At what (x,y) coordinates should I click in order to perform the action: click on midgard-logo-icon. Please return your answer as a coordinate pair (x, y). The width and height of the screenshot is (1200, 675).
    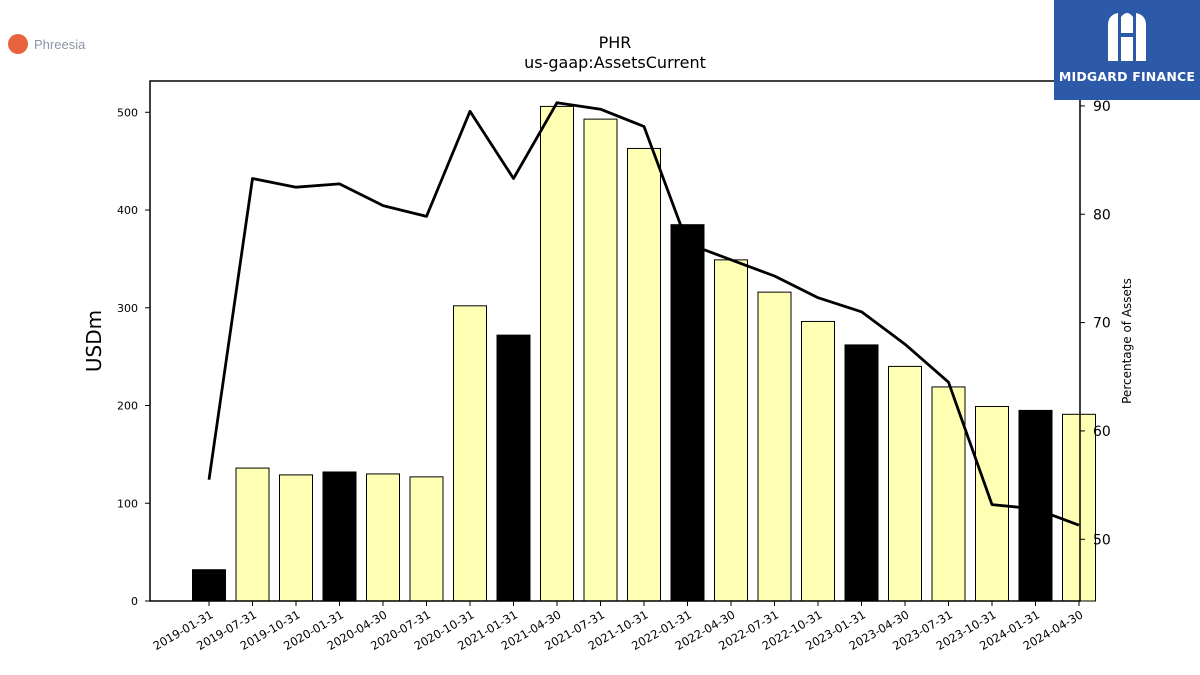
    Looking at the image, I should click on (1127, 37).